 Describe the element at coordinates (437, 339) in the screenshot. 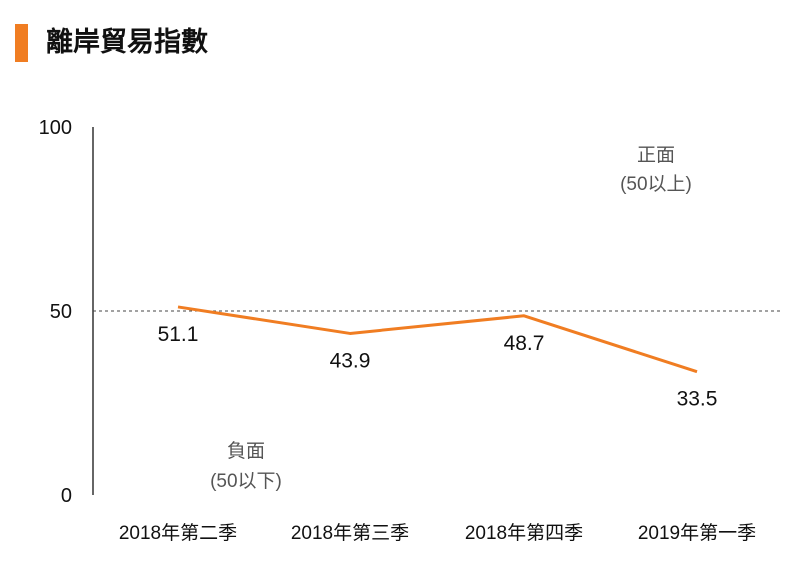

I see `series-line` at that location.